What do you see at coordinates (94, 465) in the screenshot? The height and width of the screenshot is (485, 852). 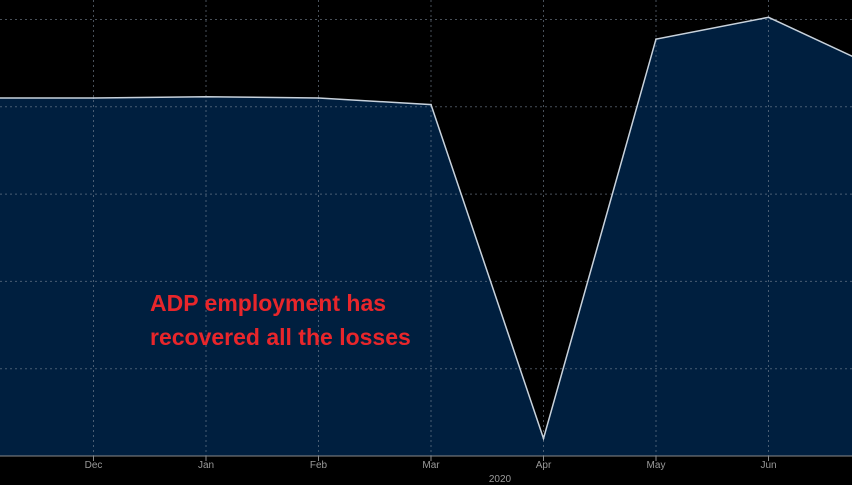 I see `x-tick-label: Dec` at bounding box center [94, 465].